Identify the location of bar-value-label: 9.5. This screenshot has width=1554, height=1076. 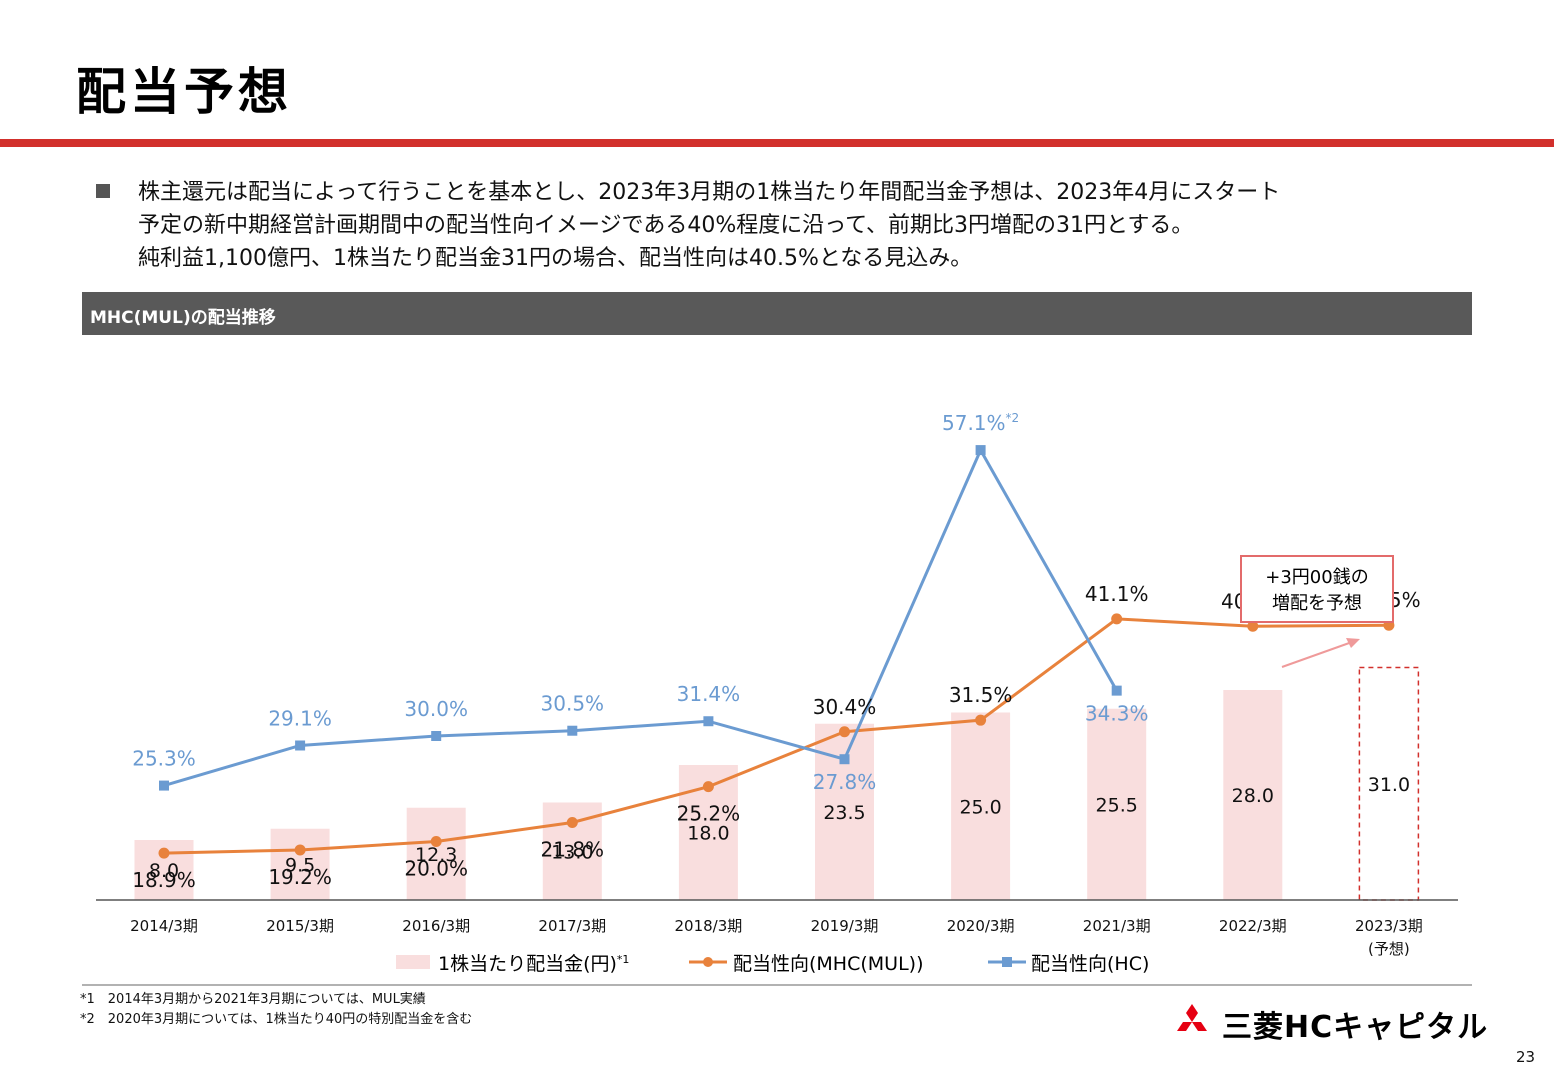
(300, 865).